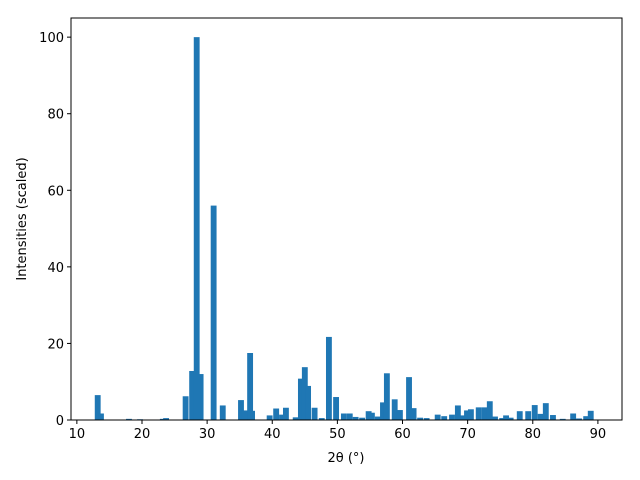  What do you see at coordinates (207, 434) in the screenshot?
I see `x-tick-label: 30` at bounding box center [207, 434].